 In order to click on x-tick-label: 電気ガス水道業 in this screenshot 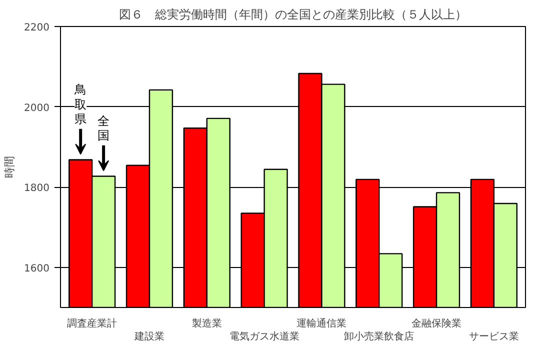, I will do `click(264, 336)`.